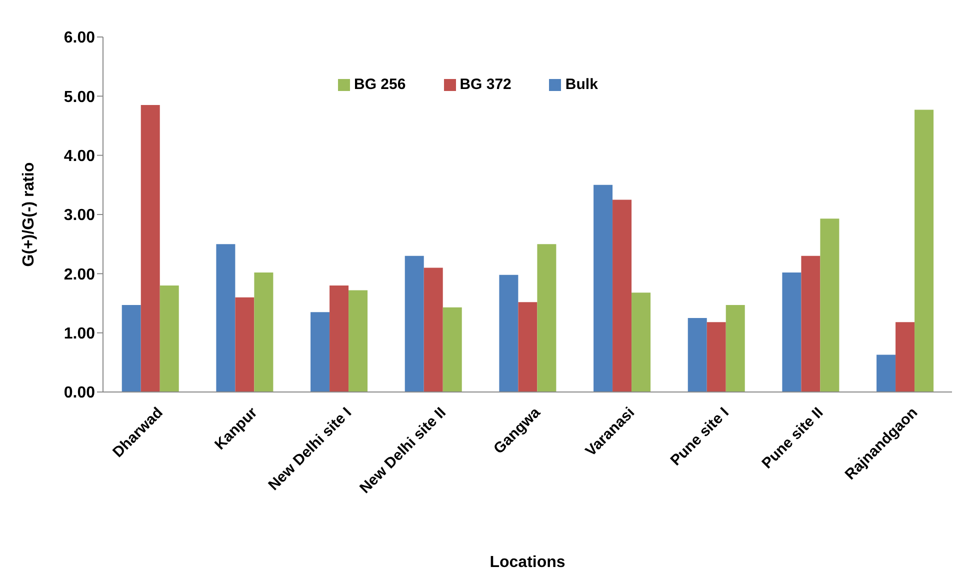 The image size is (970, 577). Describe the element at coordinates (581, 84) in the screenshot. I see `legend-label: Bulk` at that location.